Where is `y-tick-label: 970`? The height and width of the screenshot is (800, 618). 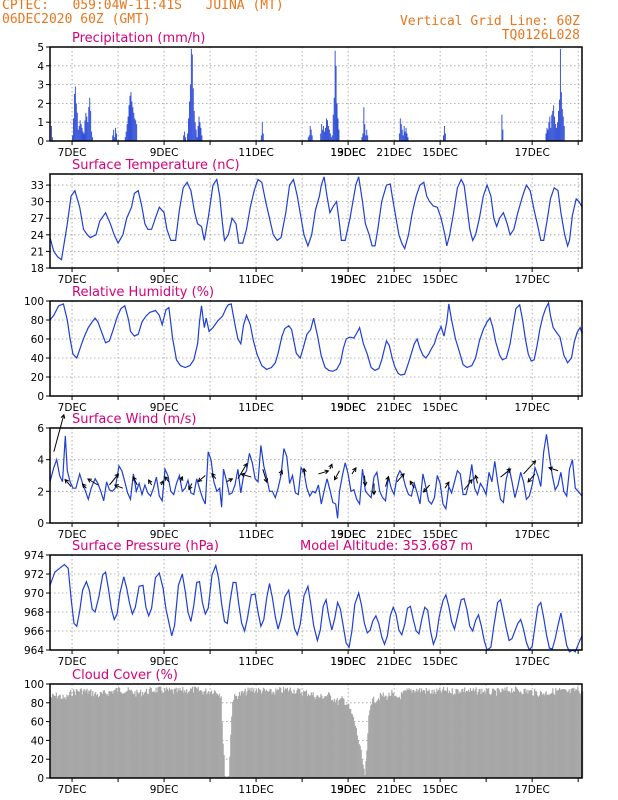 y-tick-label: 970 is located at coordinates (34, 594).